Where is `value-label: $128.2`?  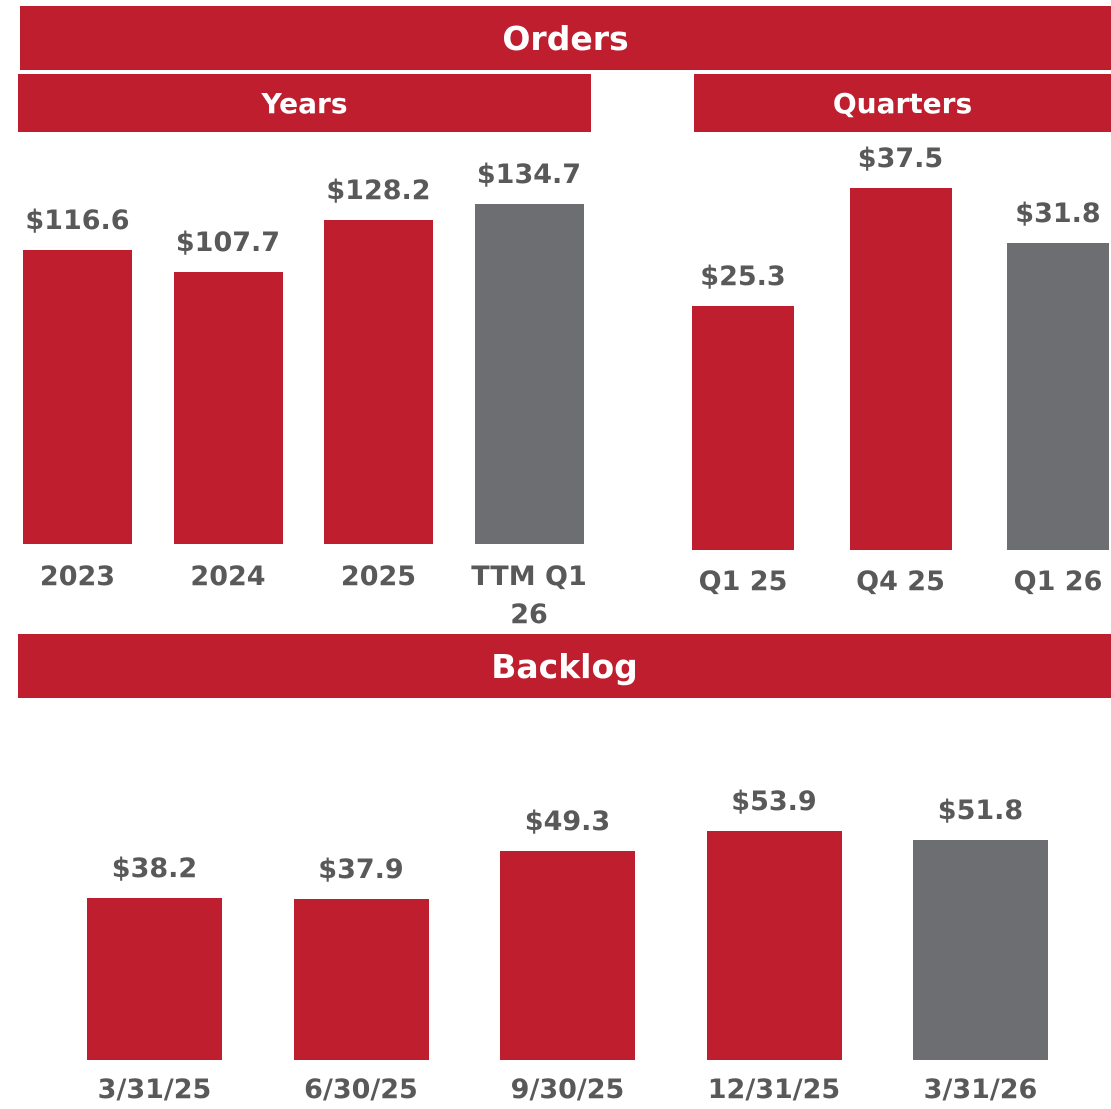
value-label: $128.2 is located at coordinates (378, 191).